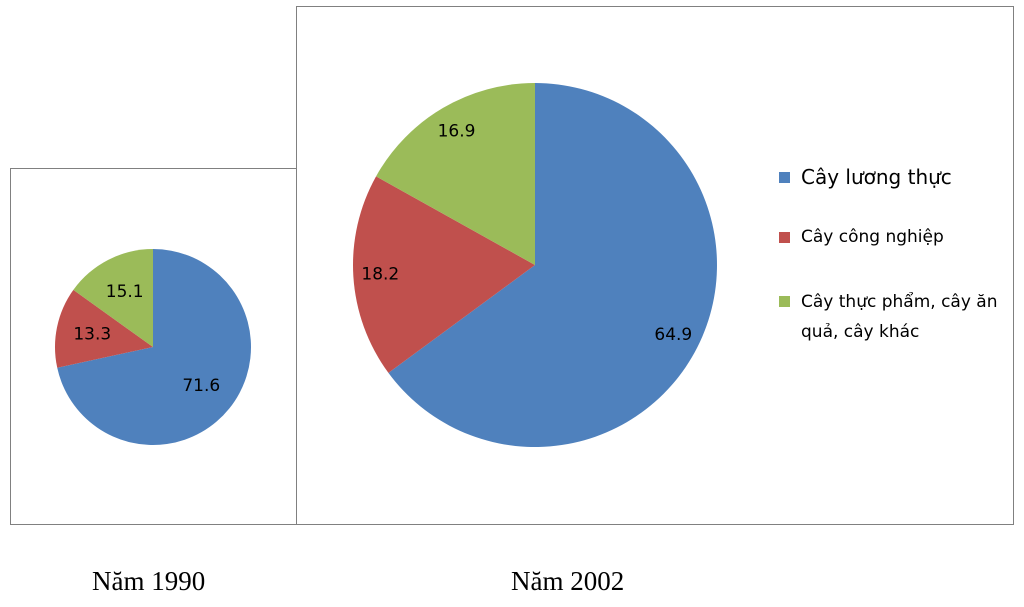 Image resolution: width=1024 pixels, height=607 pixels. What do you see at coordinates (899, 317) in the screenshot?
I see `legend-label: Cây thực phẩm, cây ăn quả, cây khác` at bounding box center [899, 317].